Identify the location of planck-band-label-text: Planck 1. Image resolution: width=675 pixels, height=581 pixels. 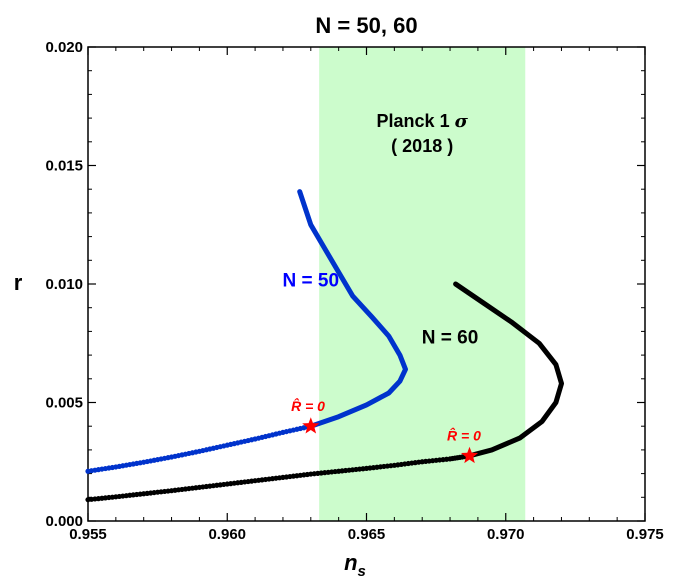
(416, 121).